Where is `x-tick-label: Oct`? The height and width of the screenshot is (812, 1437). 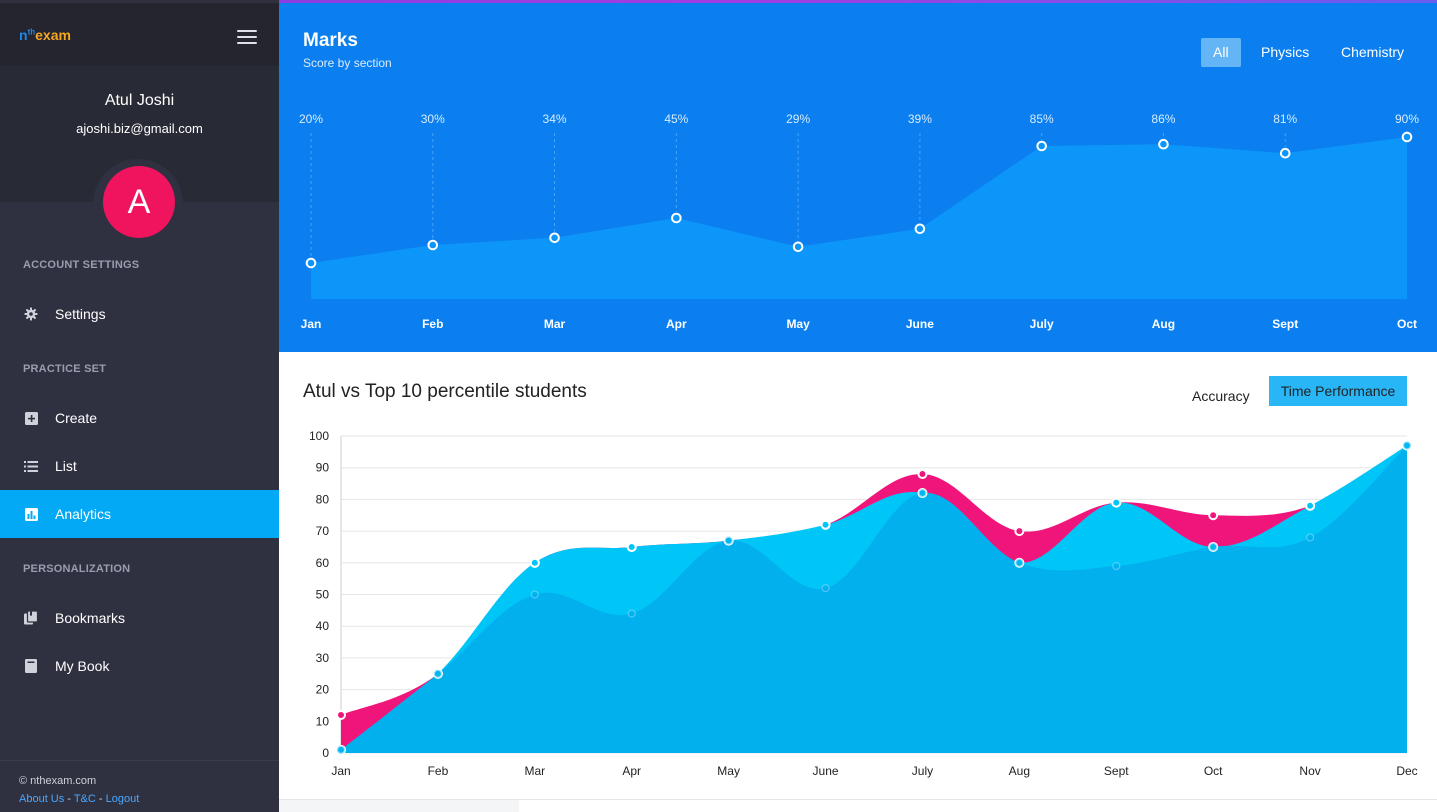
x-tick-label: Oct is located at coordinates (1213, 771).